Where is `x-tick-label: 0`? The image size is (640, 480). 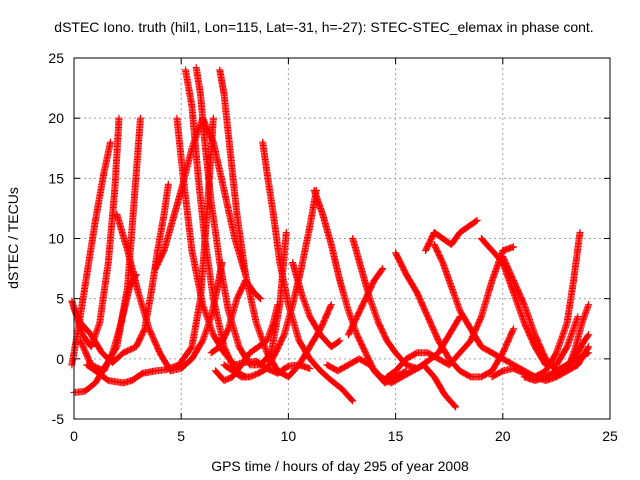
x-tick-label: 0 is located at coordinates (74, 436).